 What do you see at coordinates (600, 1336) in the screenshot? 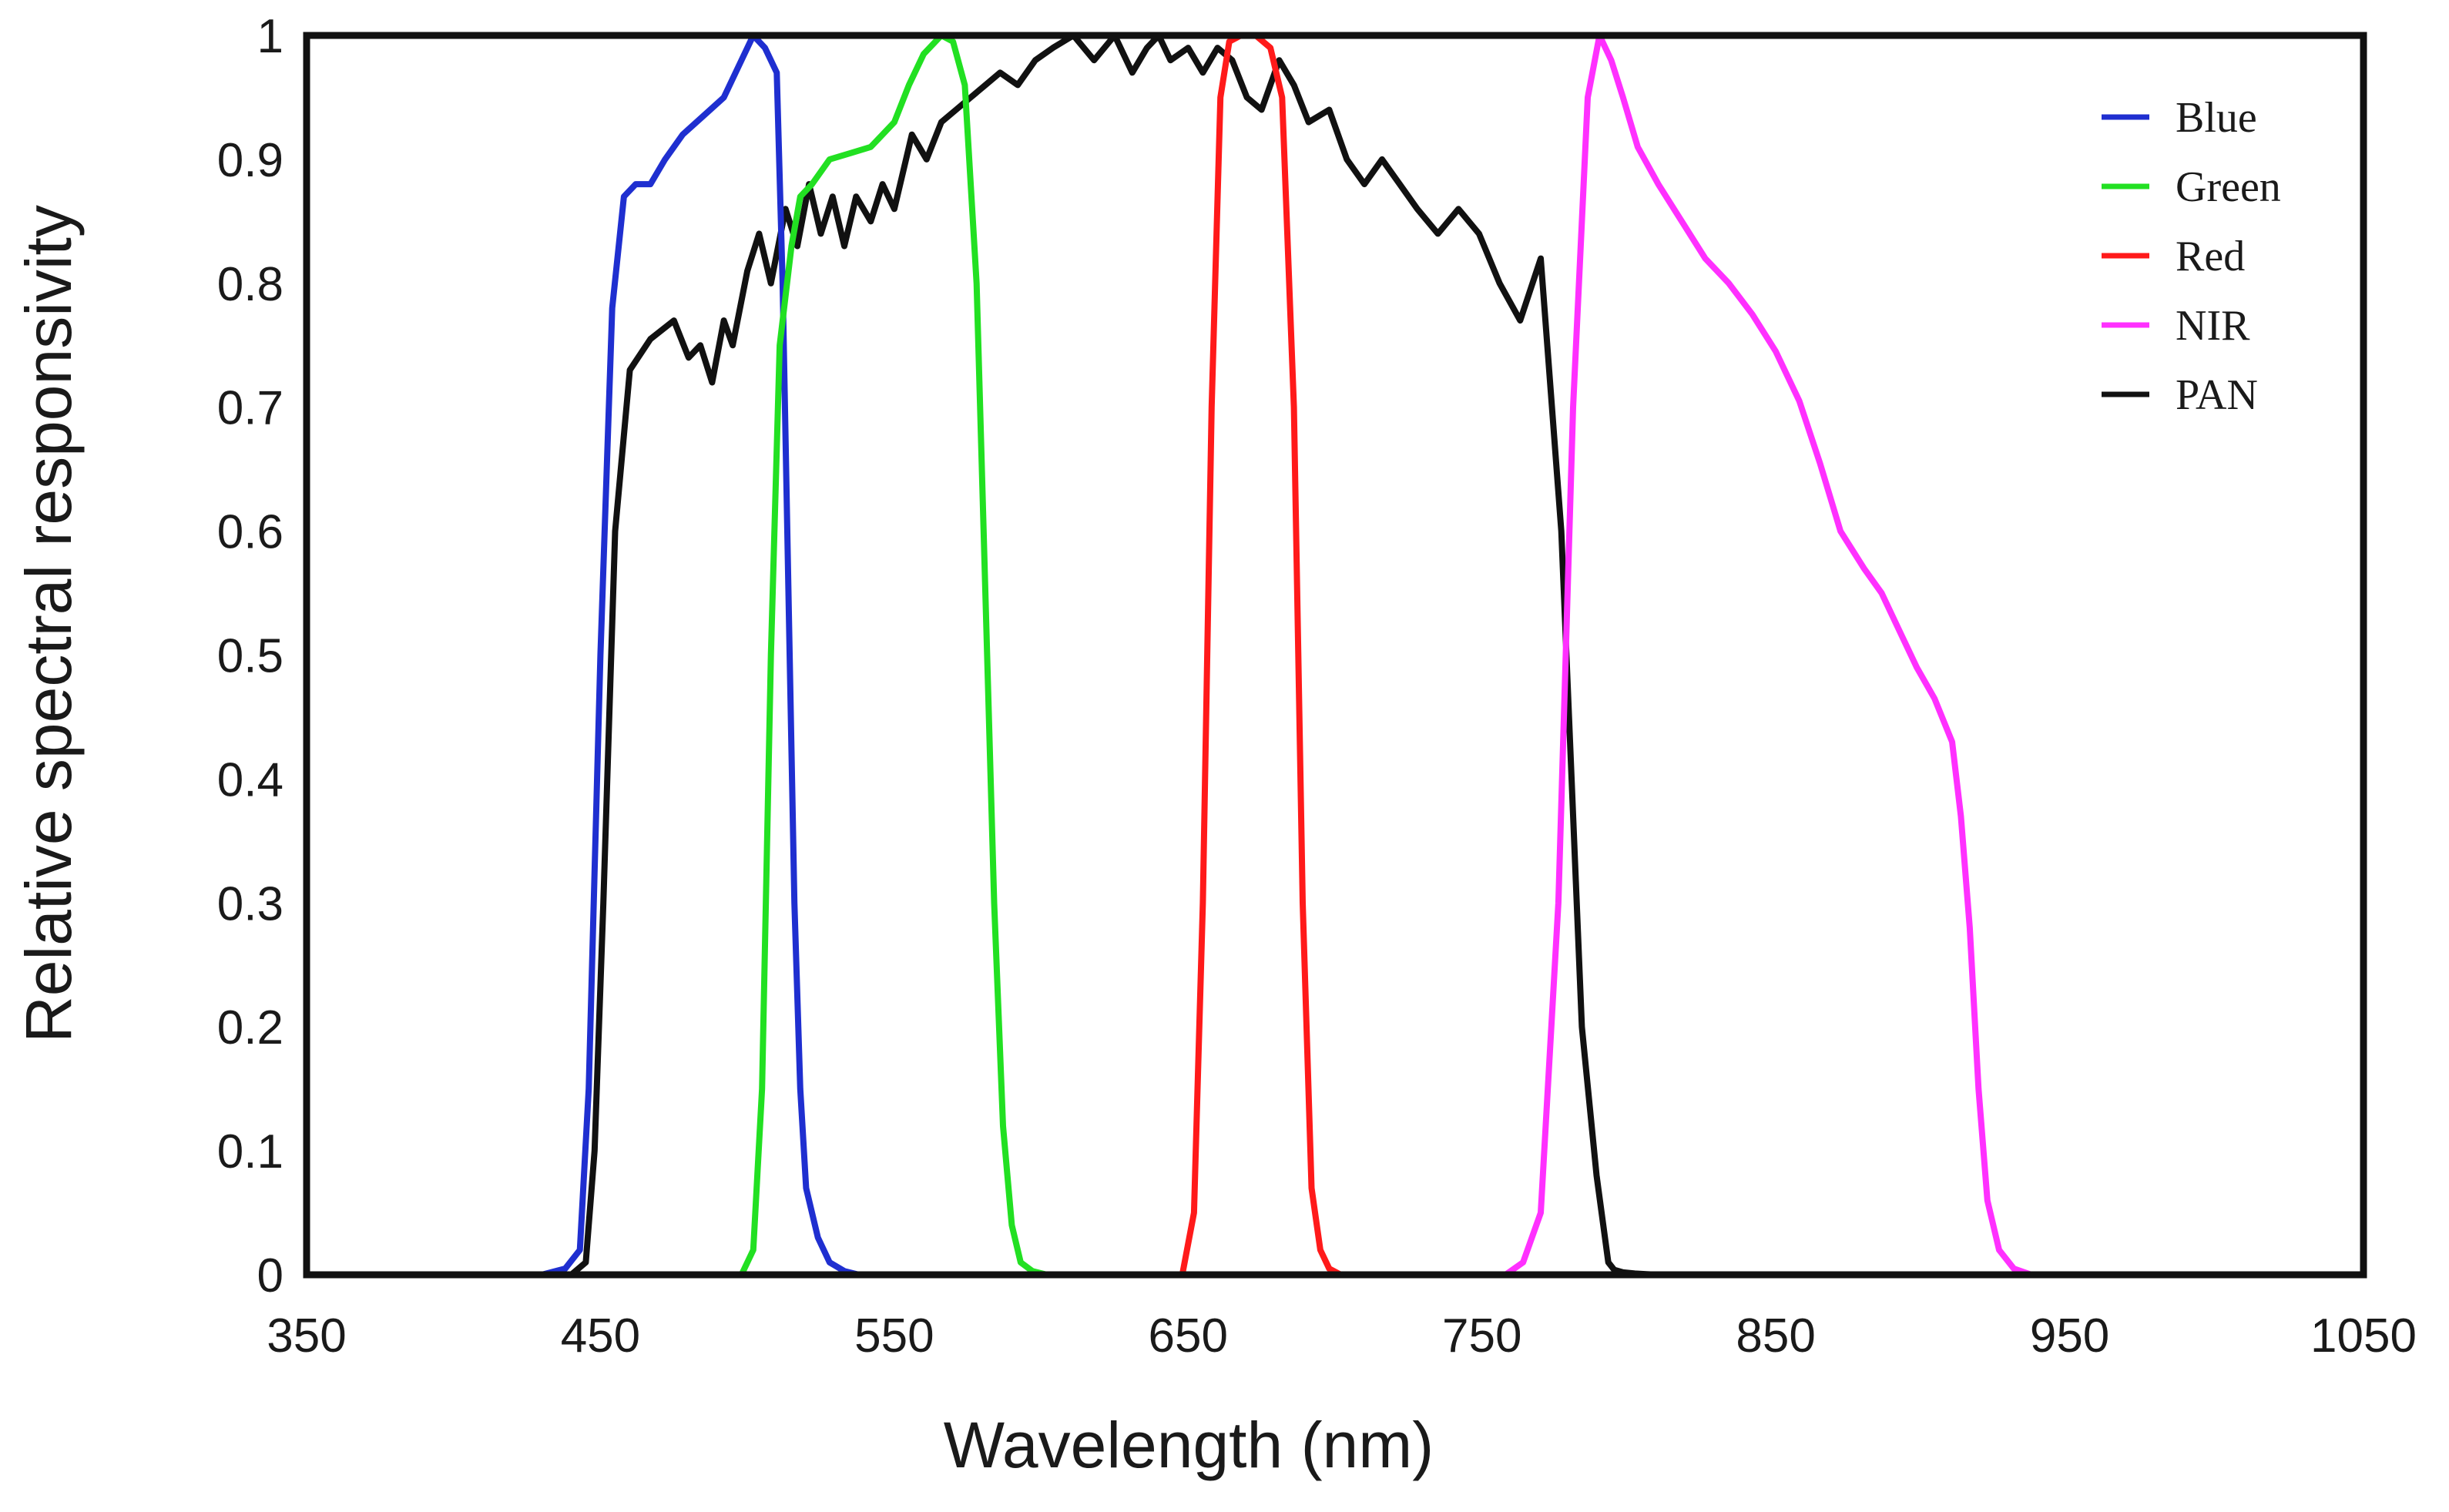
I see `x-tick-label: 450` at bounding box center [600, 1336].